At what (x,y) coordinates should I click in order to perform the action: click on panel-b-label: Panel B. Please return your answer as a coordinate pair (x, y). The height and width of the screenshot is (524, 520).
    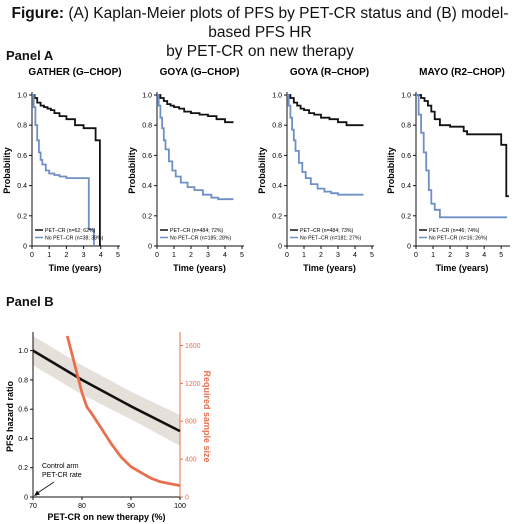
    Looking at the image, I should click on (30, 301).